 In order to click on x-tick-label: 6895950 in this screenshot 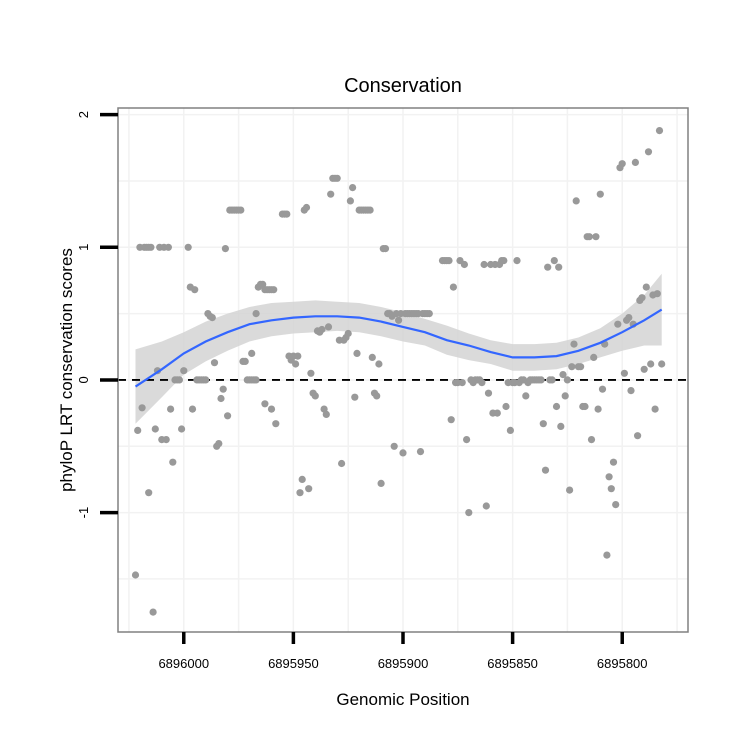, I will do `click(293, 663)`.